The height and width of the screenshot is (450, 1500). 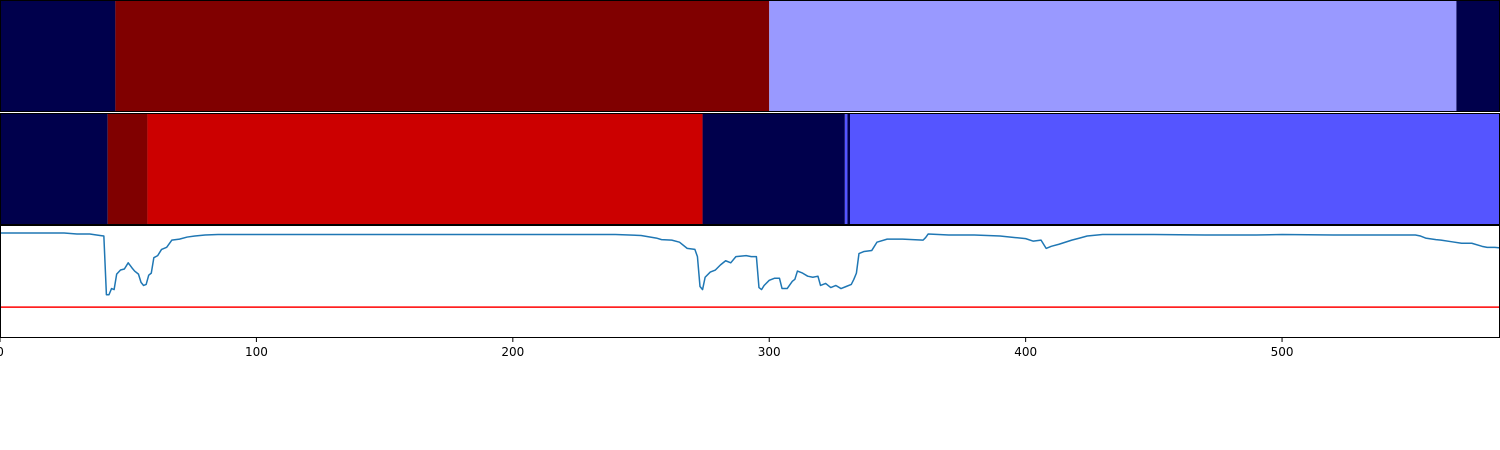 I want to click on x-tick-label: 200, so click(x=512, y=352).